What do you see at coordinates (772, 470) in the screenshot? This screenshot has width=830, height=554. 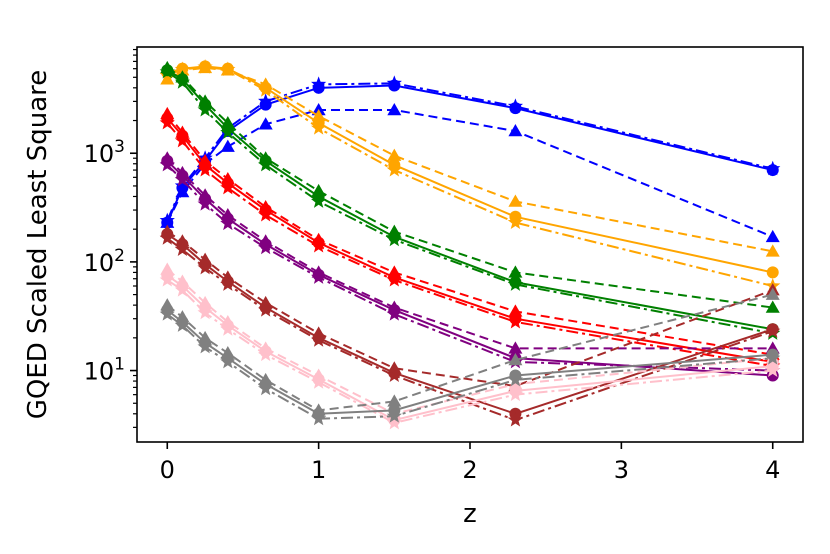 I see `x-tick-label: 4` at bounding box center [772, 470].